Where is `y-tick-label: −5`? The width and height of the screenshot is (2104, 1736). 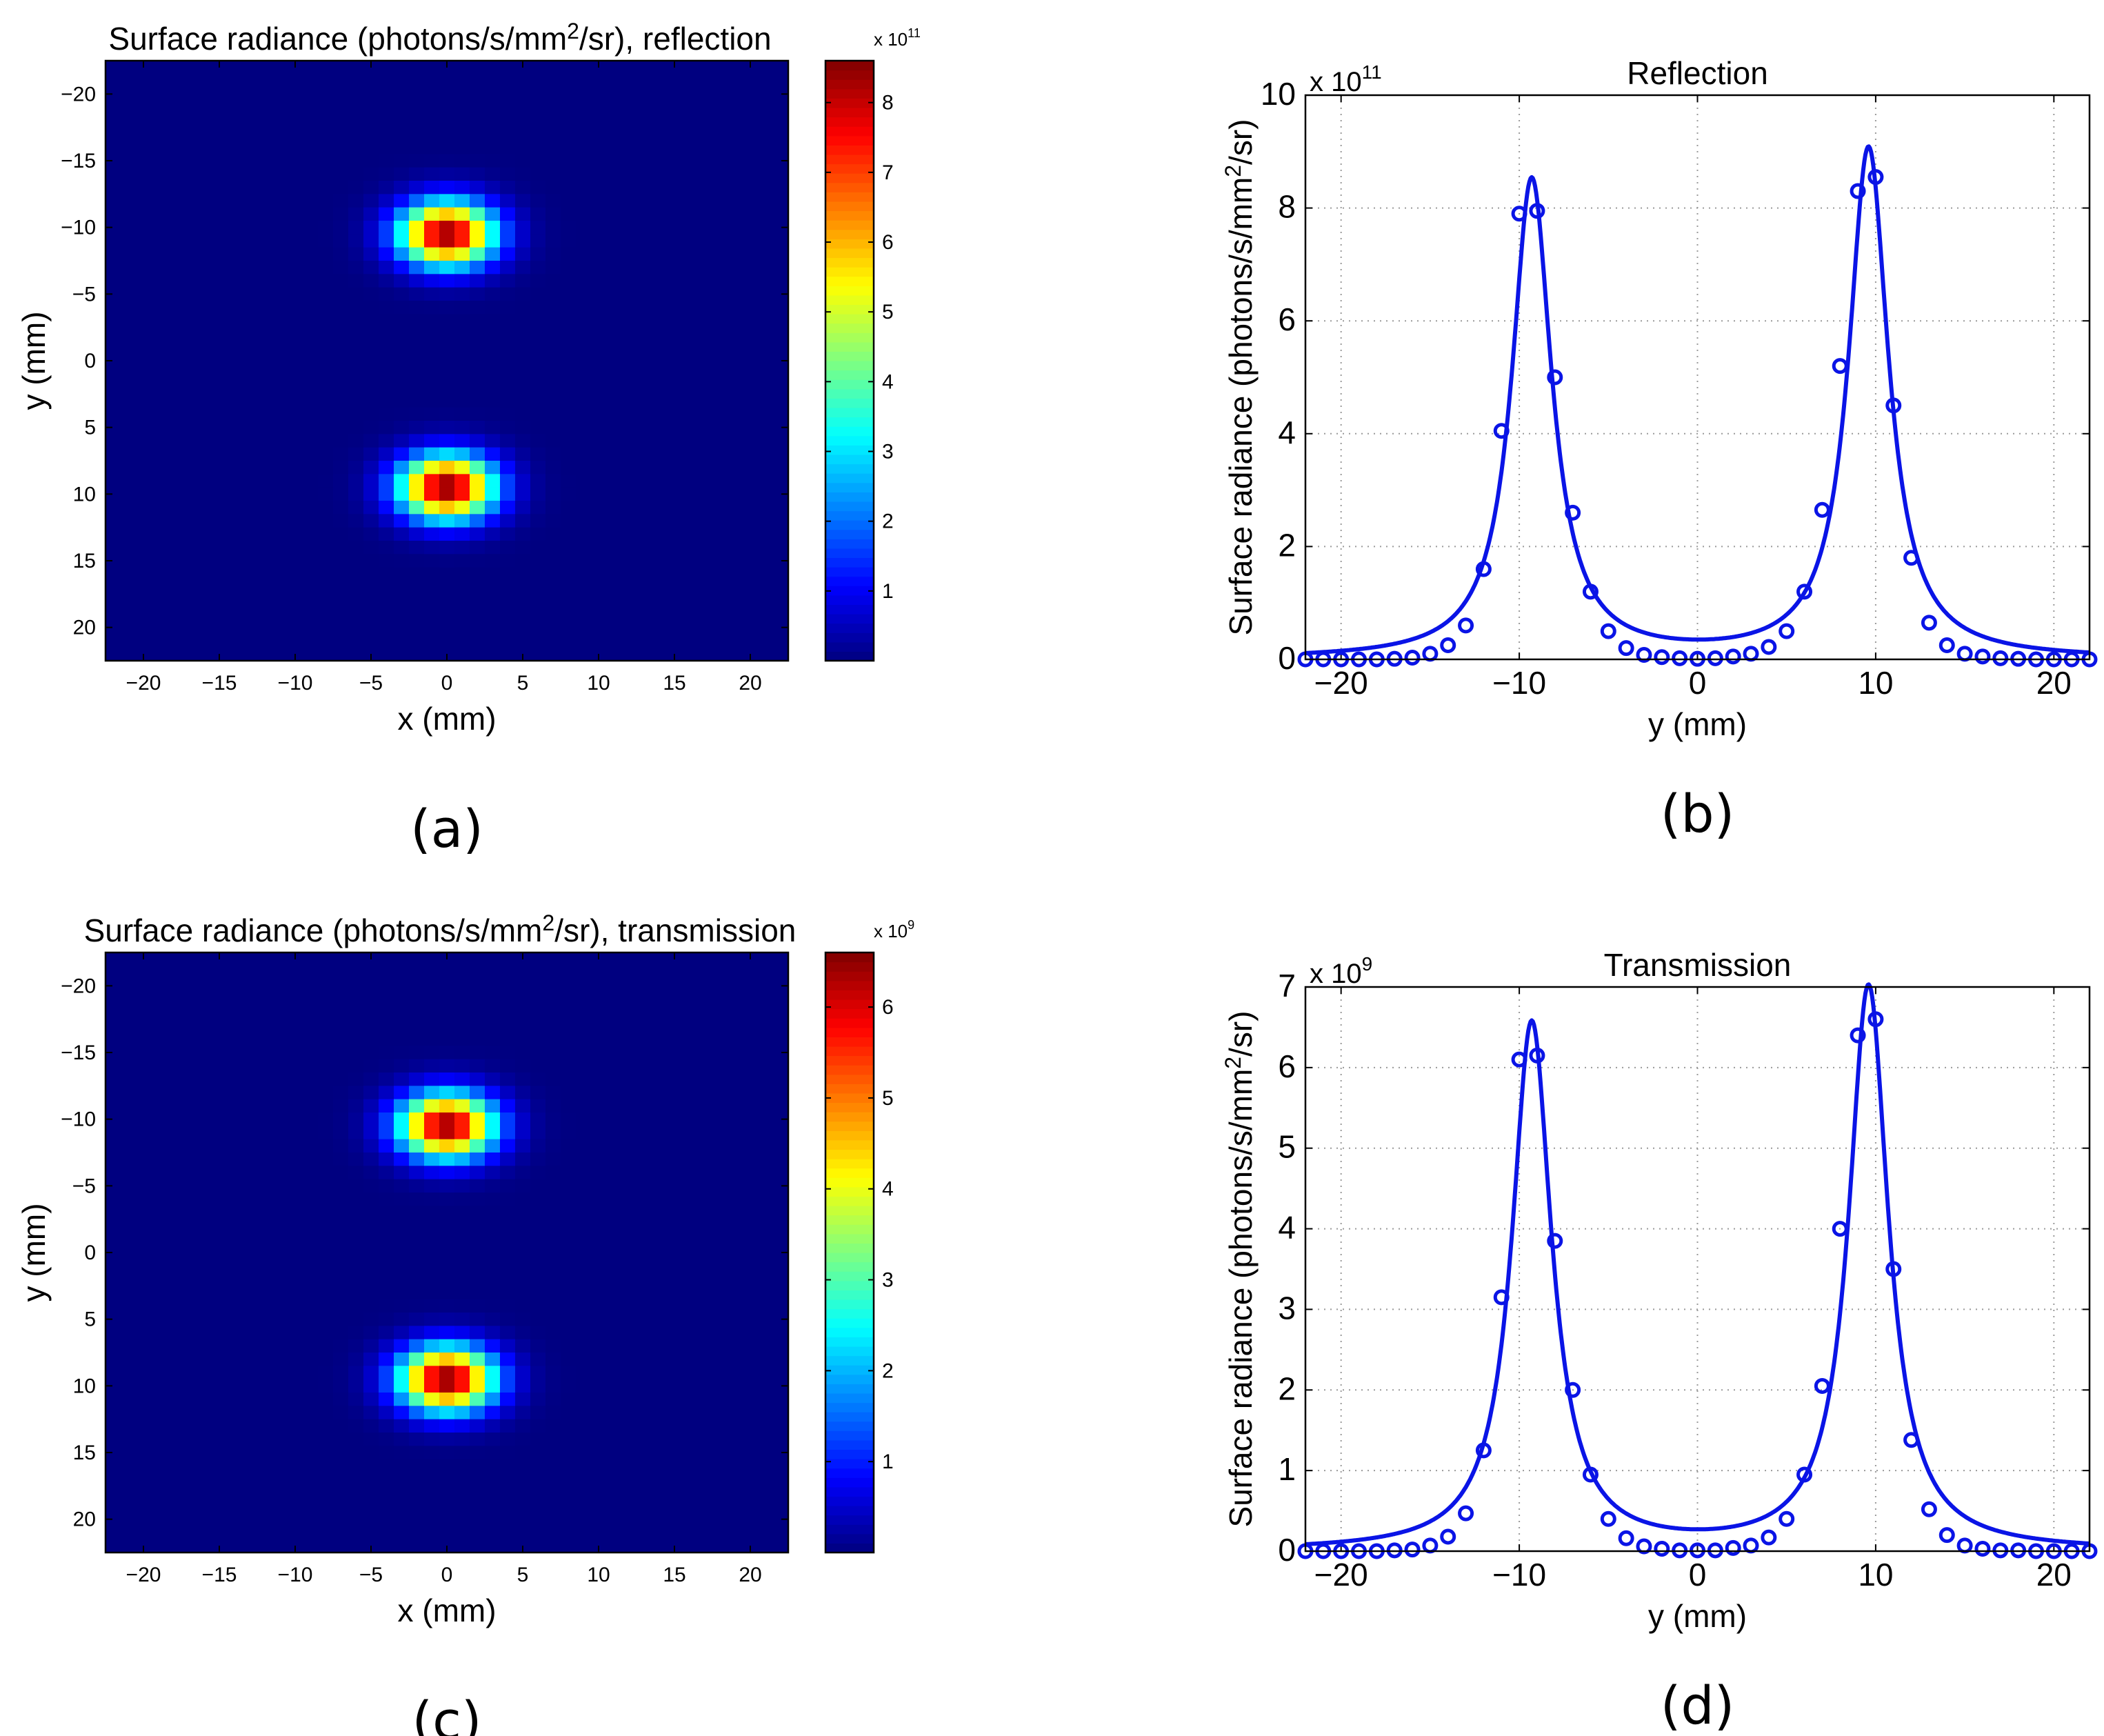 y-tick-label: −5 is located at coordinates (84, 1186).